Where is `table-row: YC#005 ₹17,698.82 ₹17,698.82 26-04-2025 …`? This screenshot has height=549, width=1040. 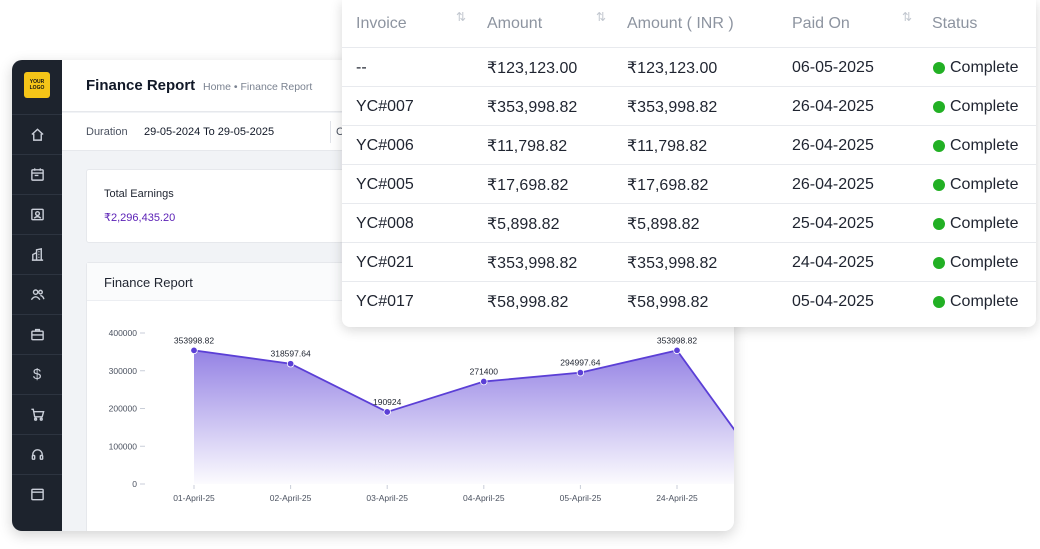
table-row: YC#005 ₹17,698.82 ₹17,698.82 26-04-2025 … is located at coordinates (689, 183).